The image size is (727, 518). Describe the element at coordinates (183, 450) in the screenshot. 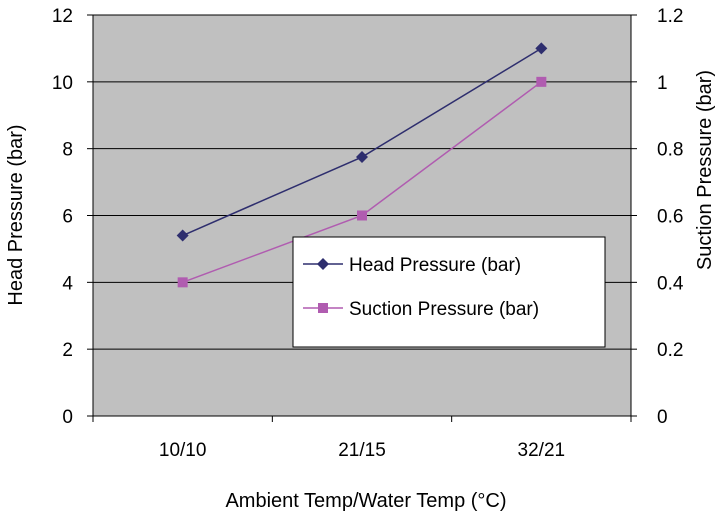

I see `x-tick-label: 10/10` at that location.